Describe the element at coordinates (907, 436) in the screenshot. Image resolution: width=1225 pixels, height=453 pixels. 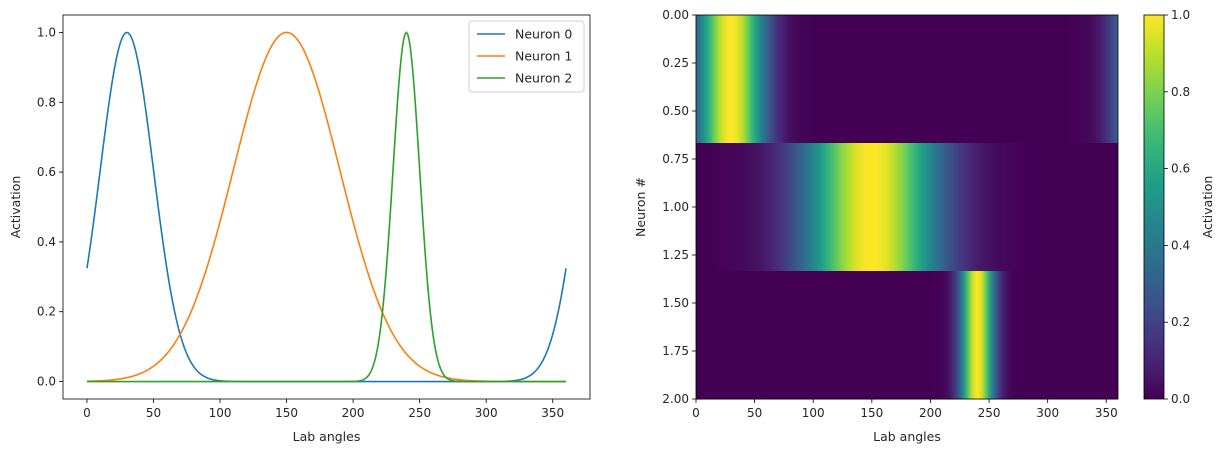
I see `heatmap-x-axis-label: Lab angles` at that location.